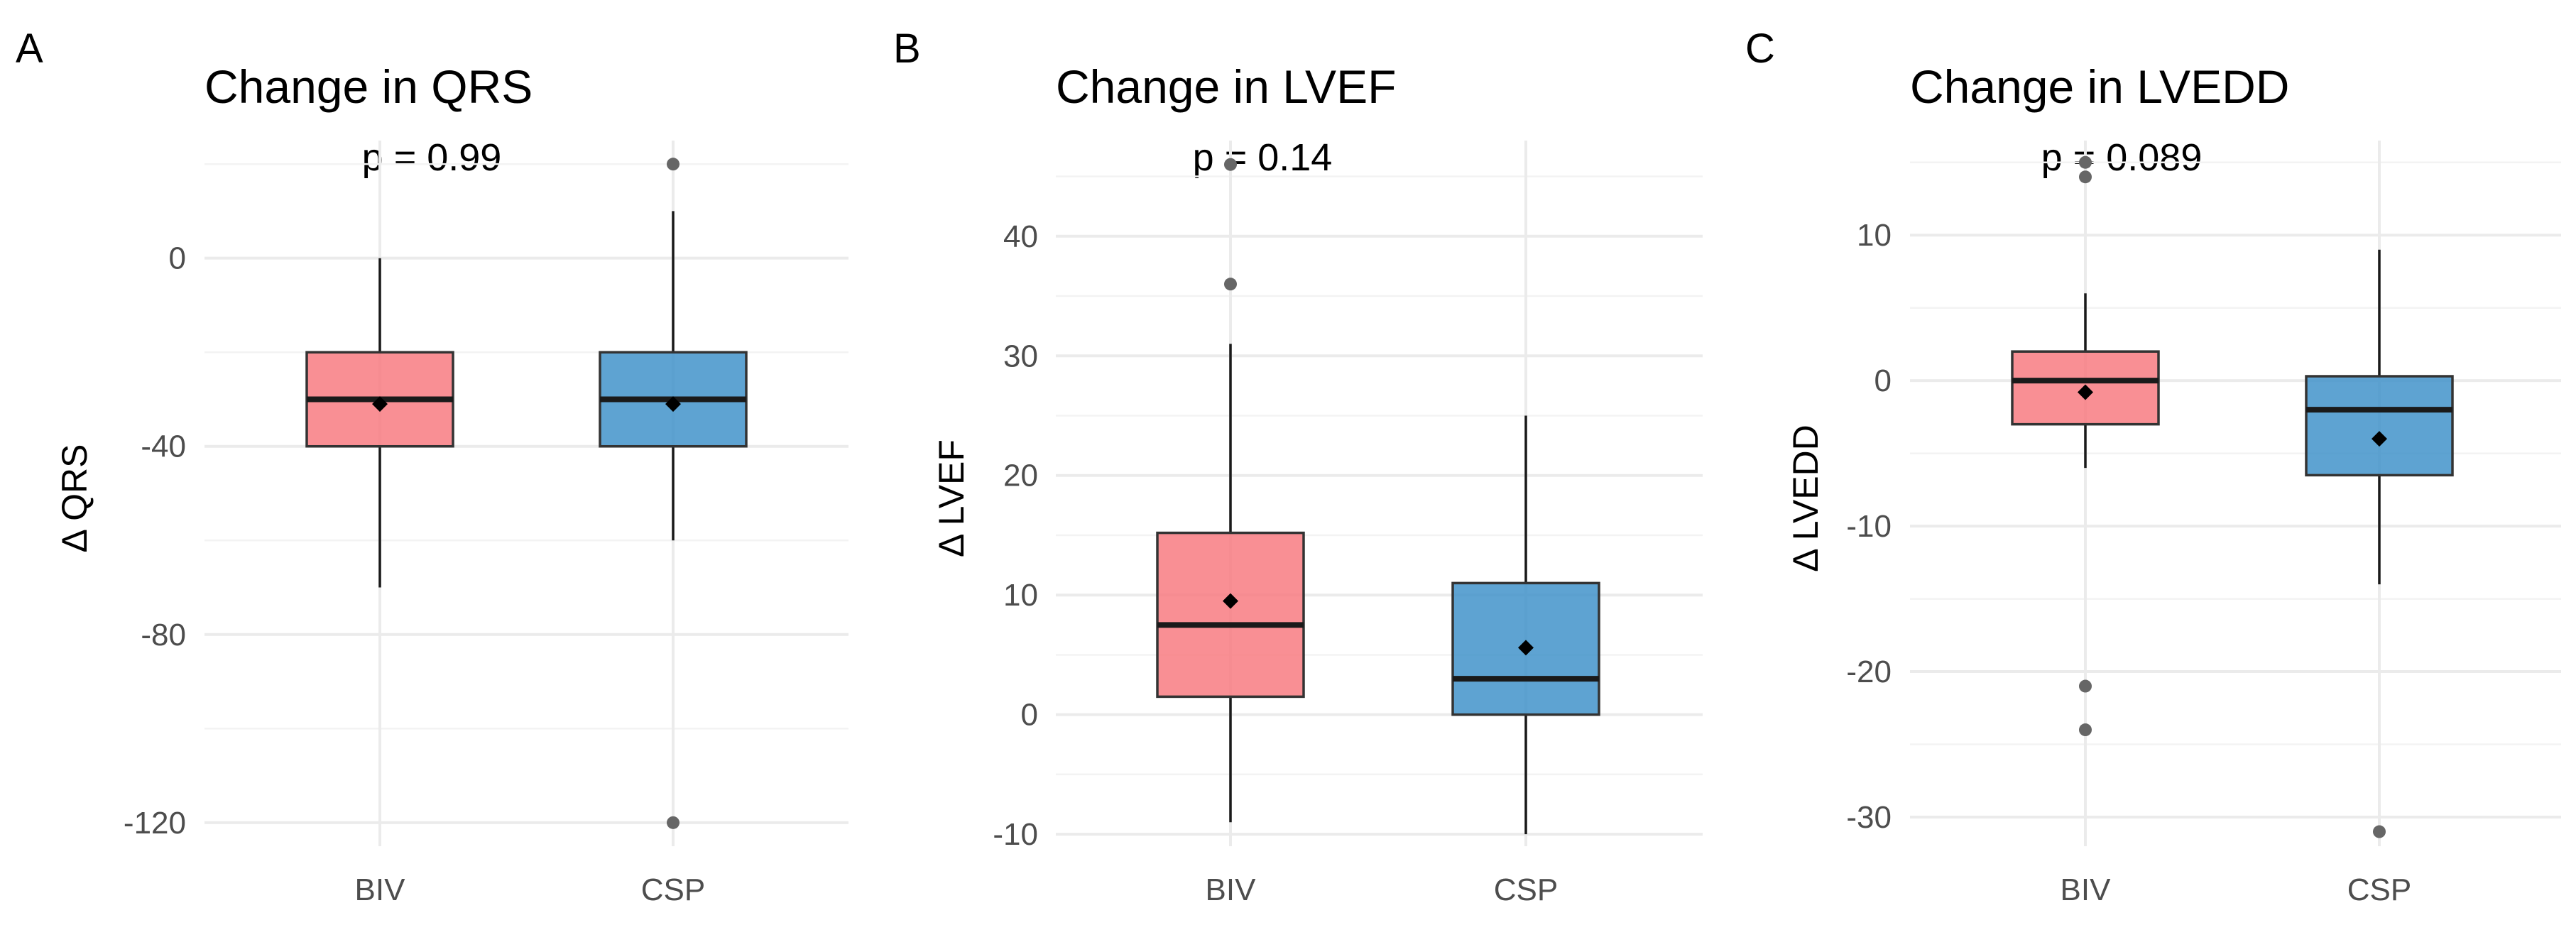 The width and height of the screenshot is (2576, 925). What do you see at coordinates (74, 498) in the screenshot?
I see `panel-a-y-axis-label: Δ QRS` at bounding box center [74, 498].